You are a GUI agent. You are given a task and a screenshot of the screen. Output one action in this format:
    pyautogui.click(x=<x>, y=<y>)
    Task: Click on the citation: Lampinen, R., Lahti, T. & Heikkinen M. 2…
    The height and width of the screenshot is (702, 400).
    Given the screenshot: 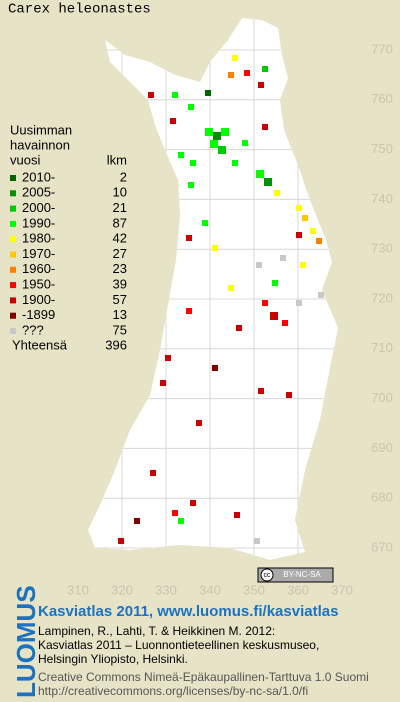 What is the action you would take?
    pyautogui.click(x=156, y=631)
    